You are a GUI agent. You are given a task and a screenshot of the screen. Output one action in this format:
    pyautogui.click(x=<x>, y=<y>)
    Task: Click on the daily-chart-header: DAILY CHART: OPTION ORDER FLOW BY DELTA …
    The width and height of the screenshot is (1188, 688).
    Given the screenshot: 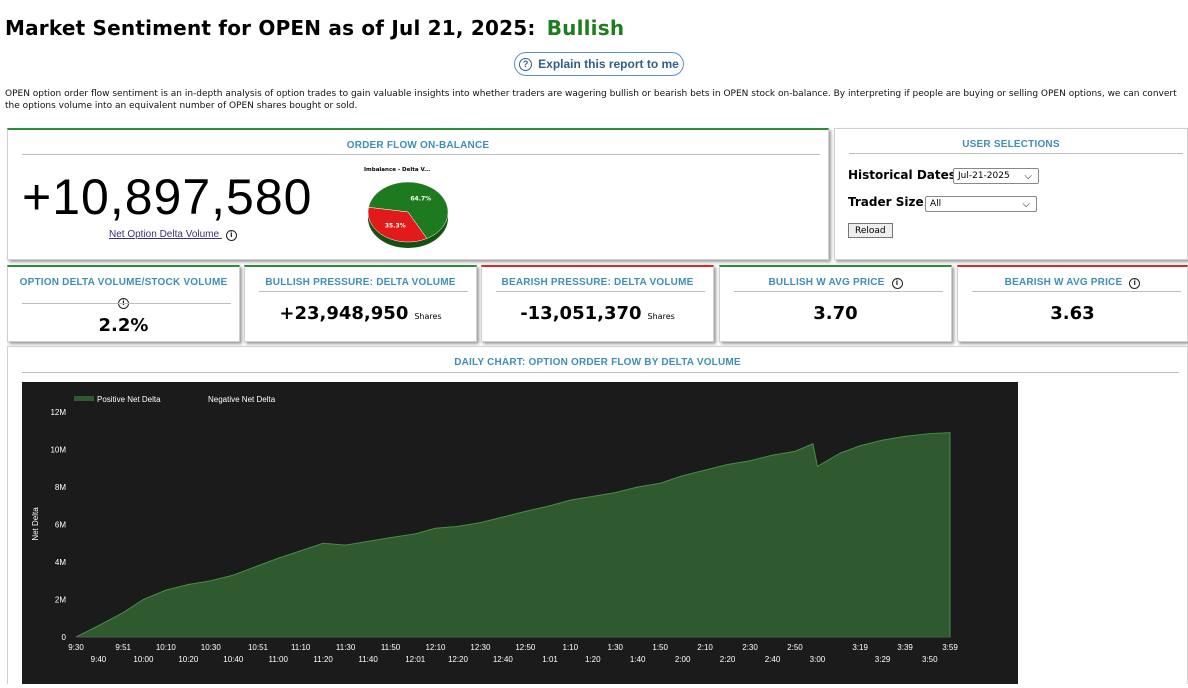 What is the action you would take?
    pyautogui.click(x=597, y=362)
    